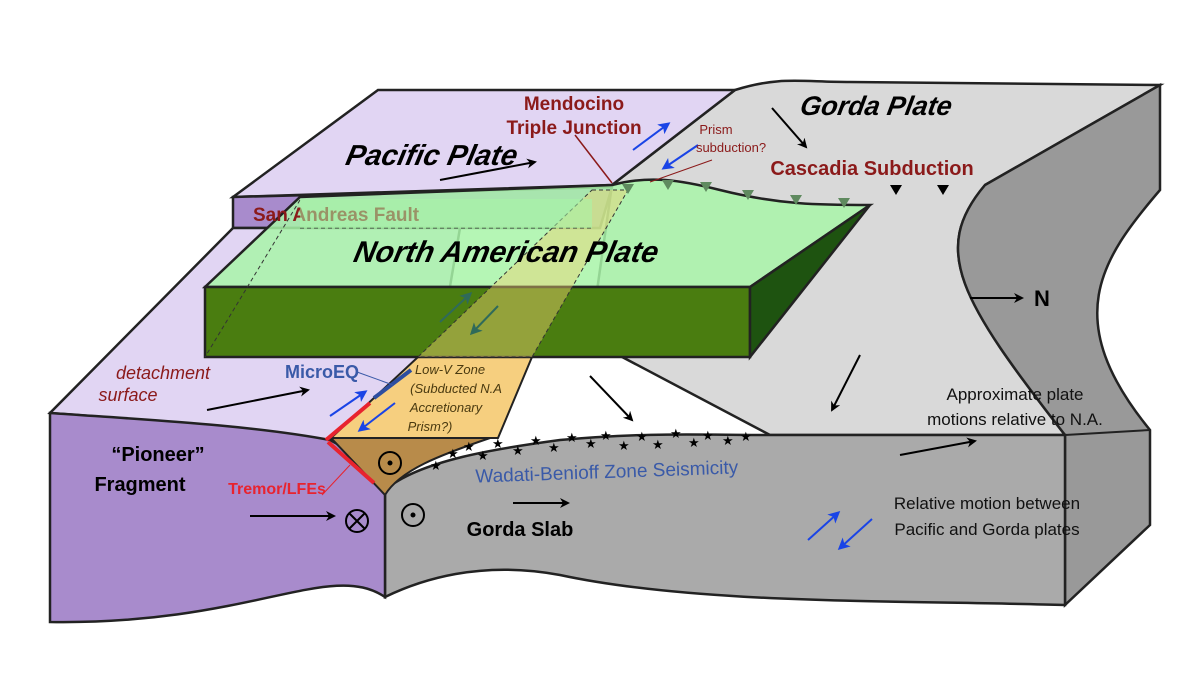 Image resolution: width=1200 pixels, height=675 pixels. Describe the element at coordinates (258, 398) in the screenshot. I see `detachment-arrow` at that location.